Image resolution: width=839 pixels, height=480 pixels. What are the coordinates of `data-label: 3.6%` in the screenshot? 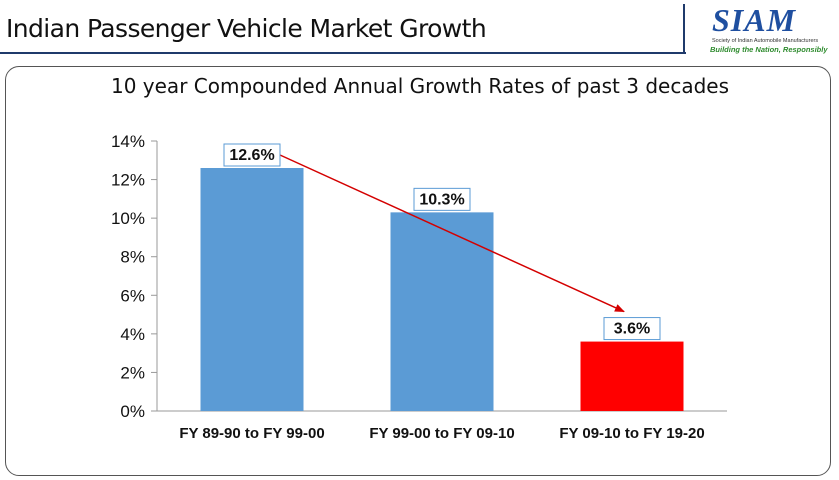 It's located at (632, 329).